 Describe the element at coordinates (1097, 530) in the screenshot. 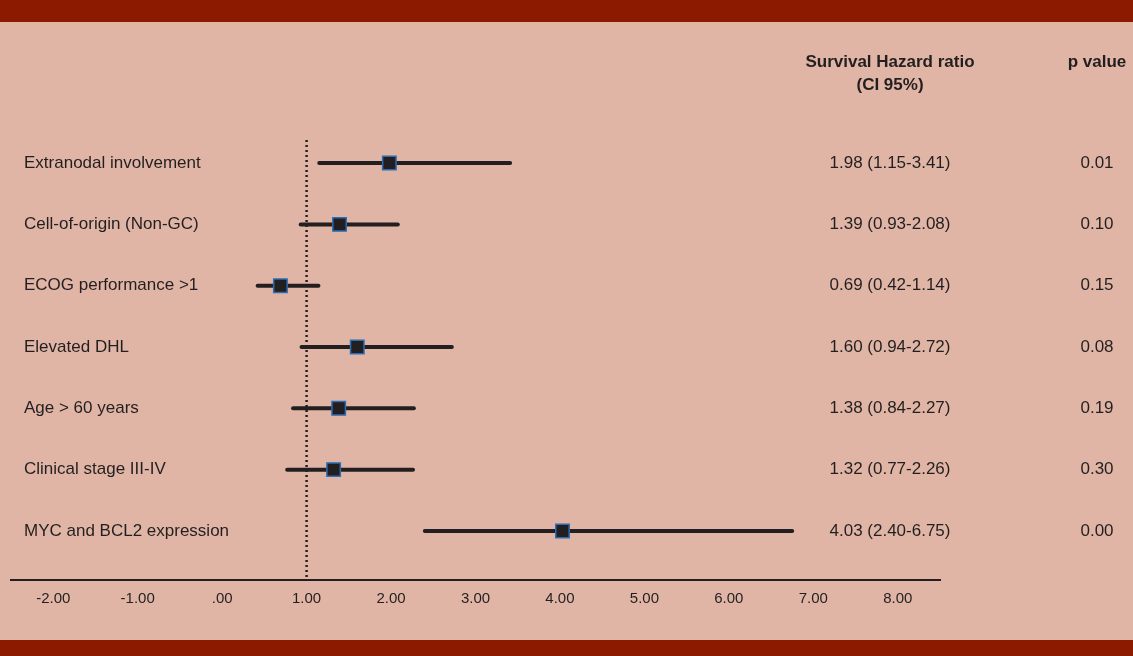

I see `text: 0.00` at that location.